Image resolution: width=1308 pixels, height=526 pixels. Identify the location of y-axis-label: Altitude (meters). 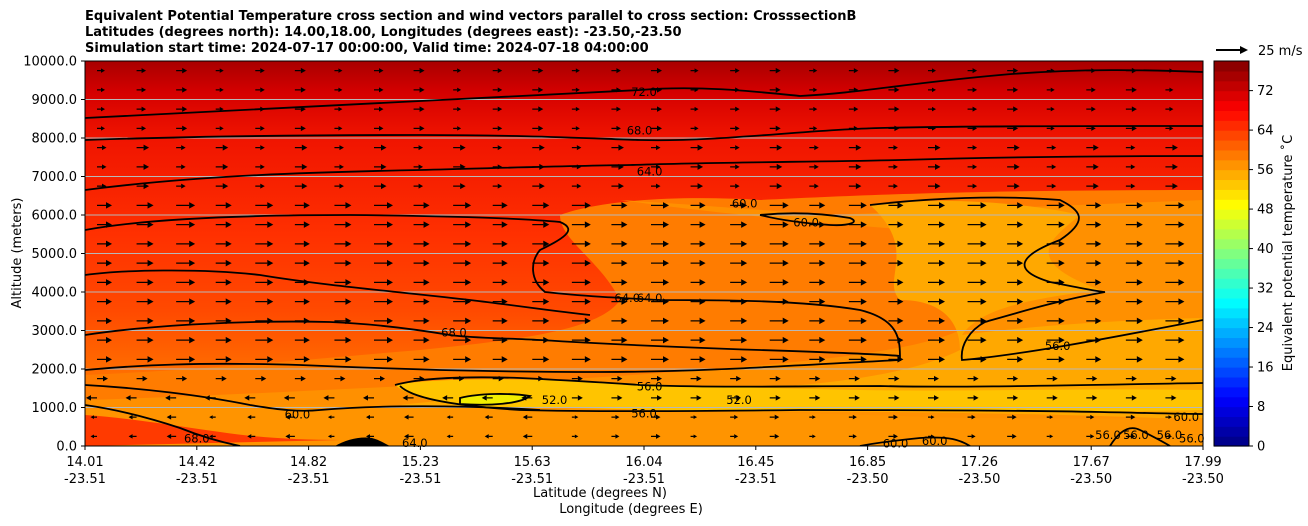
(17, 253).